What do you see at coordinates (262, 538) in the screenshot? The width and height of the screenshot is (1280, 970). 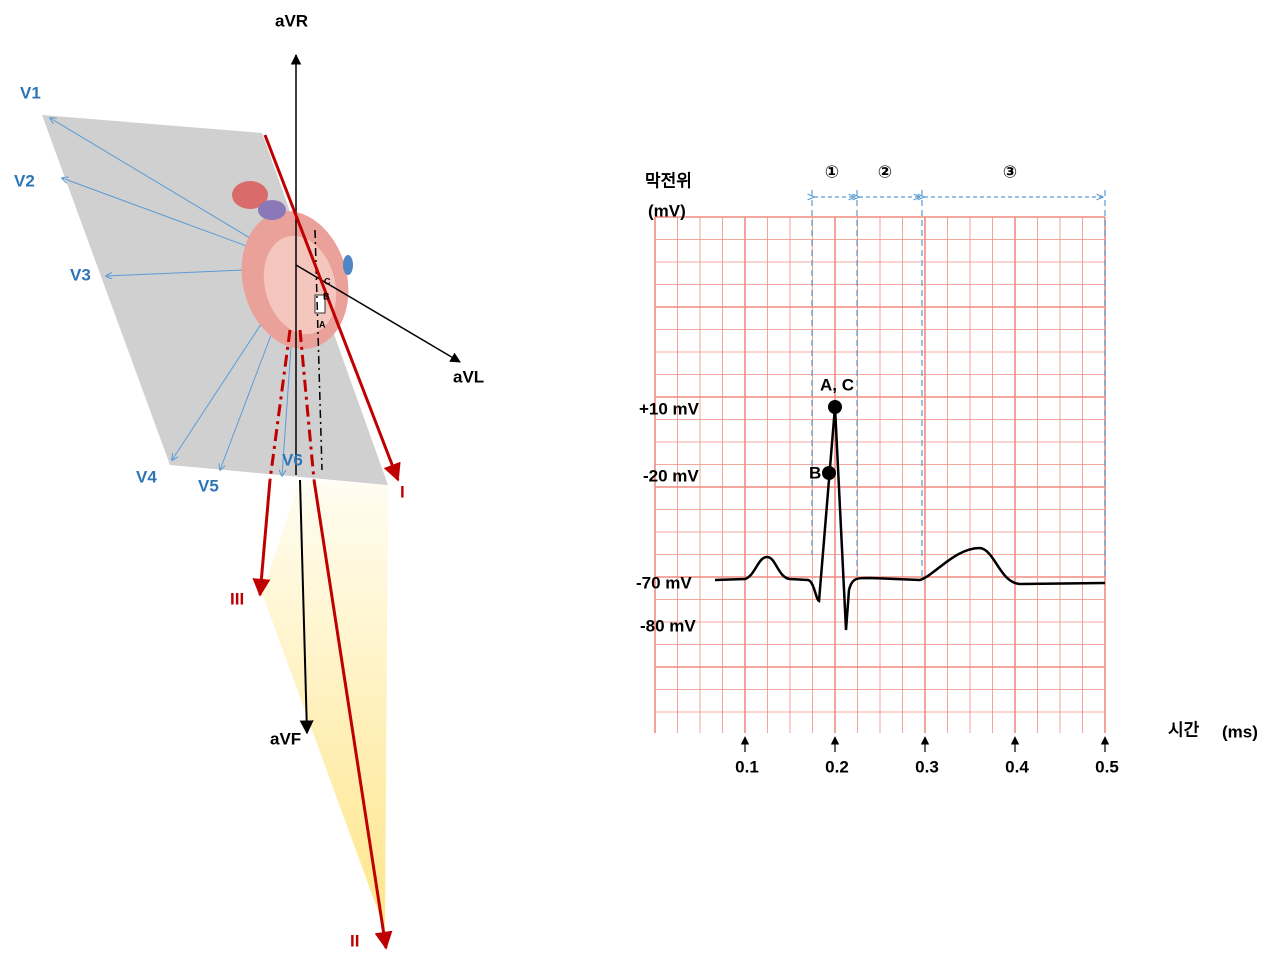 I see `lead-iii` at bounding box center [262, 538].